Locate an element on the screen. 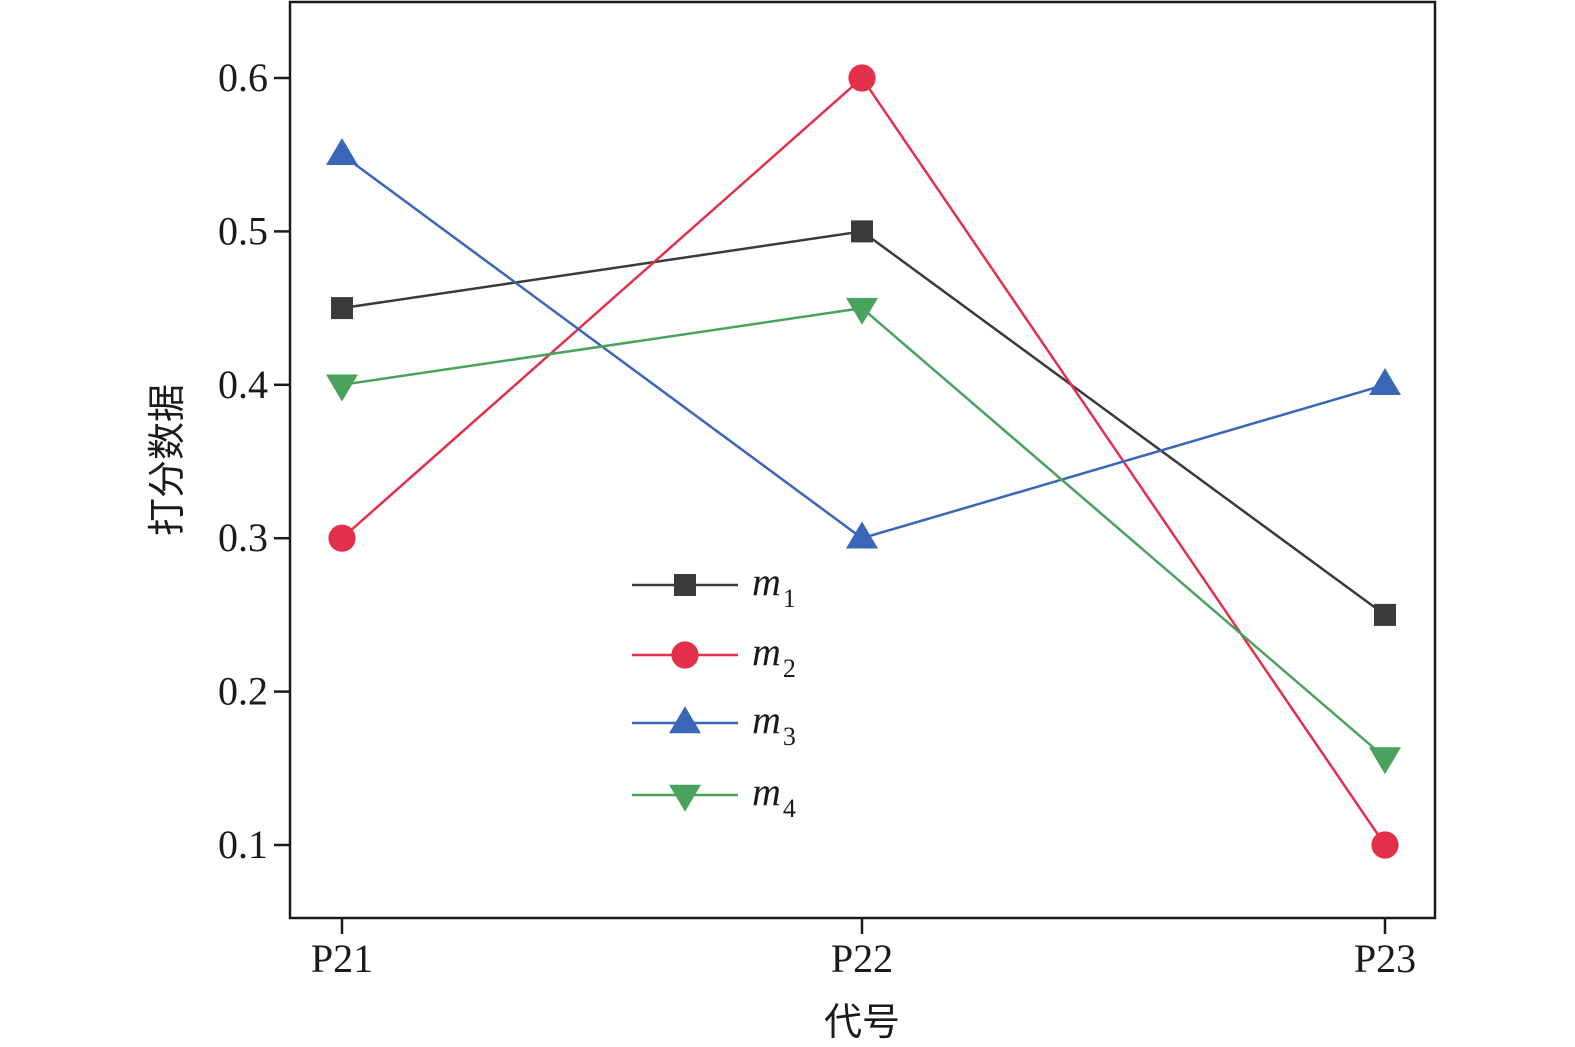  legend-label: m4 is located at coordinates (774, 796).